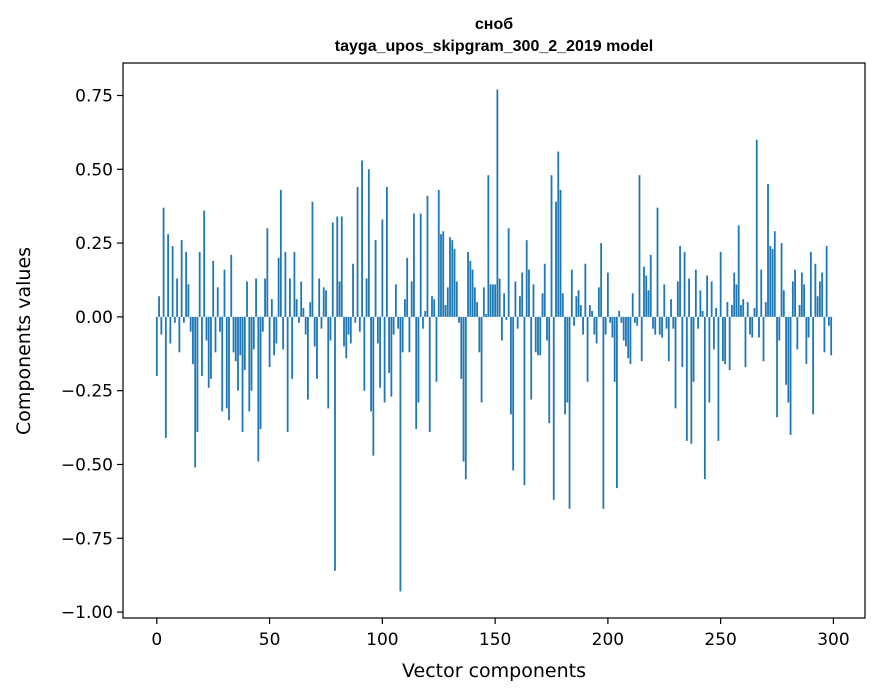  What do you see at coordinates (494, 671) in the screenshot?
I see `x-axis-label: Vector components` at bounding box center [494, 671].